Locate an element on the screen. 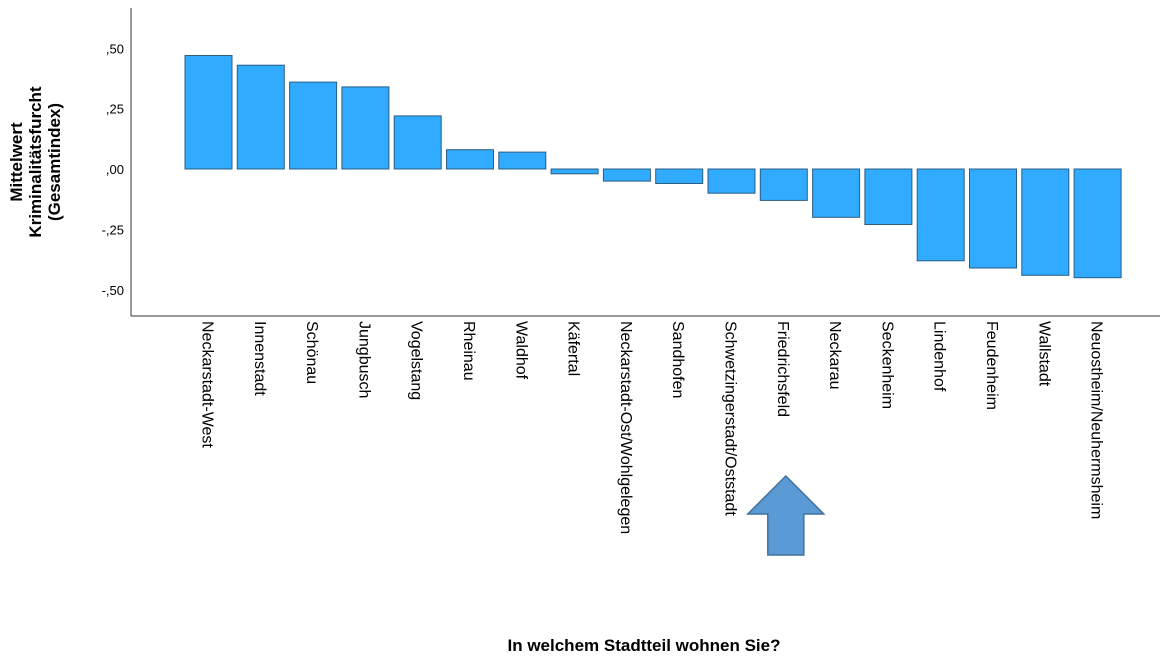  bar-waldhof is located at coordinates (522, 160).